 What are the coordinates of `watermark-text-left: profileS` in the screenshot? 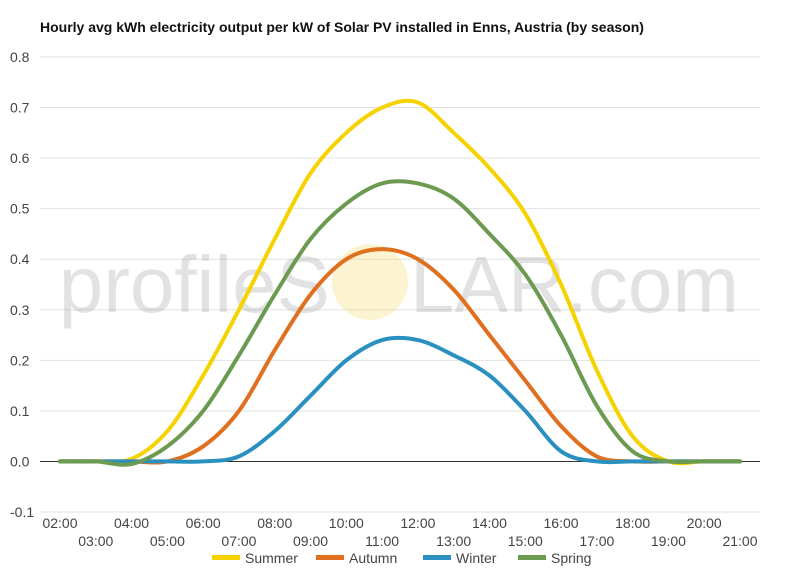 It's located at (194, 284).